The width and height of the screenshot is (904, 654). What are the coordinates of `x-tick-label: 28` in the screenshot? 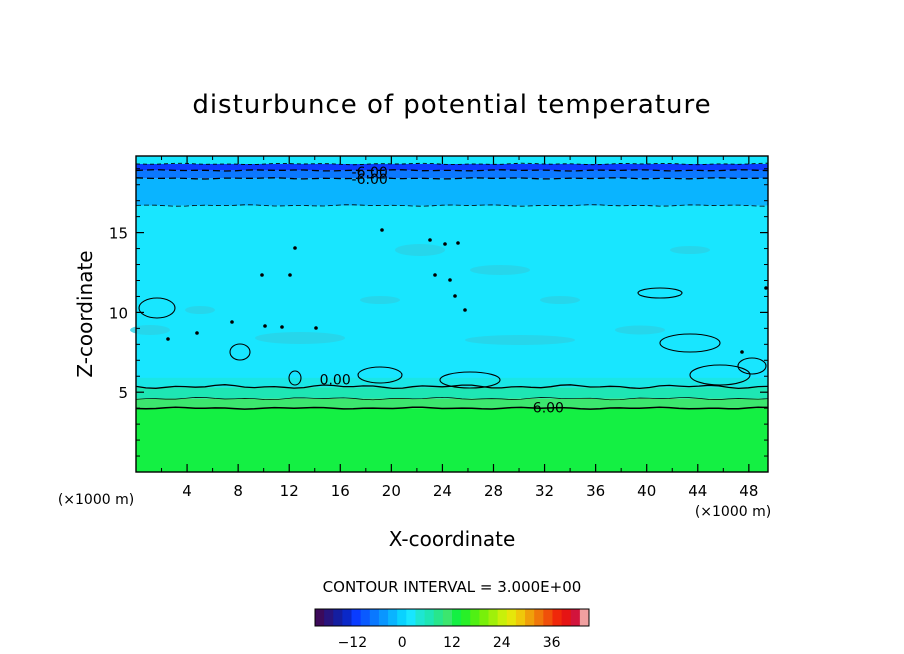 It's located at (493, 491).